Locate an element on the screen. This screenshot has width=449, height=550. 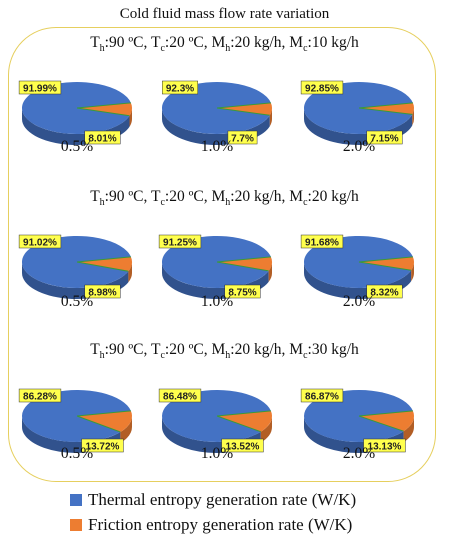
friction-data-label: 8.98% is located at coordinates (102, 293).